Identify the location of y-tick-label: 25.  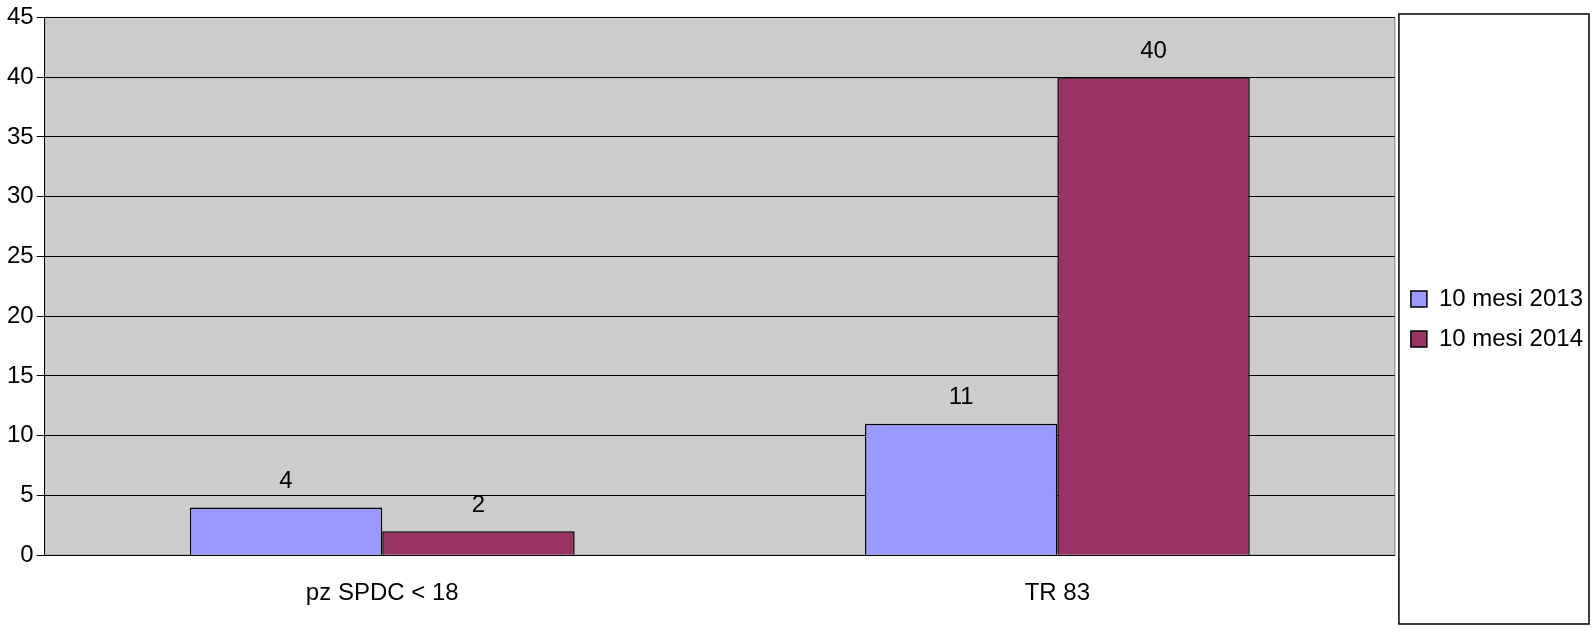
(20, 255).